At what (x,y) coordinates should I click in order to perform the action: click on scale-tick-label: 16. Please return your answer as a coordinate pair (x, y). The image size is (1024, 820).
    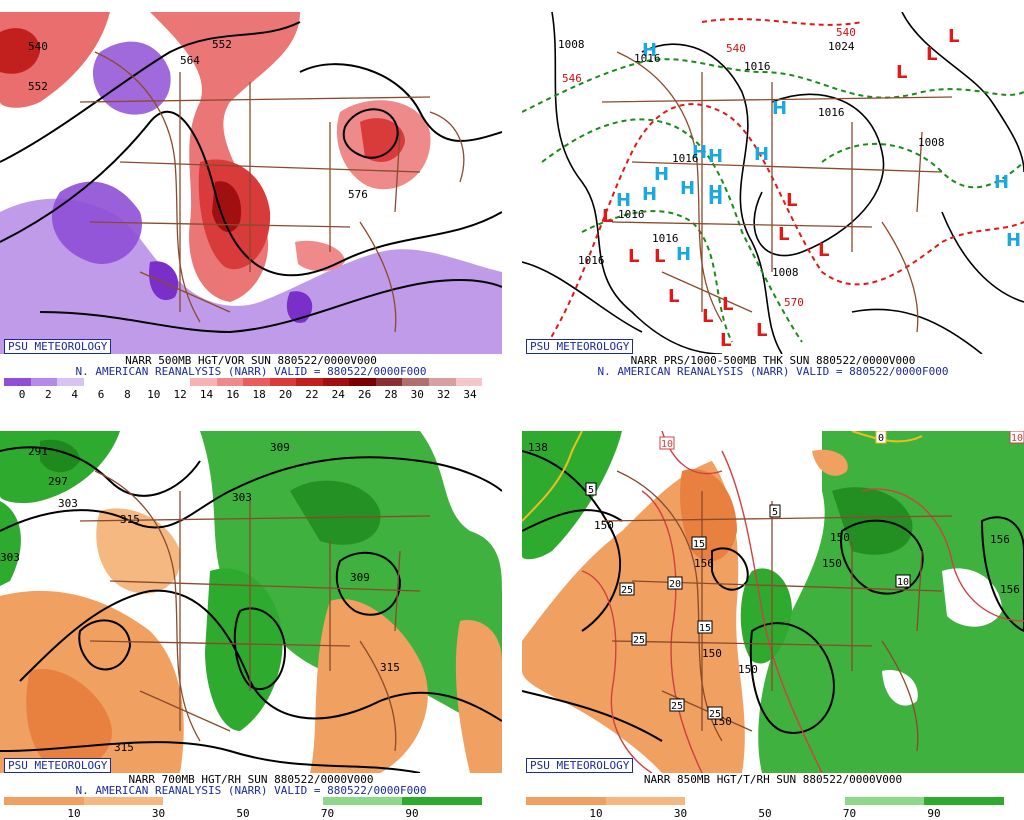
    Looking at the image, I should click on (233, 394).